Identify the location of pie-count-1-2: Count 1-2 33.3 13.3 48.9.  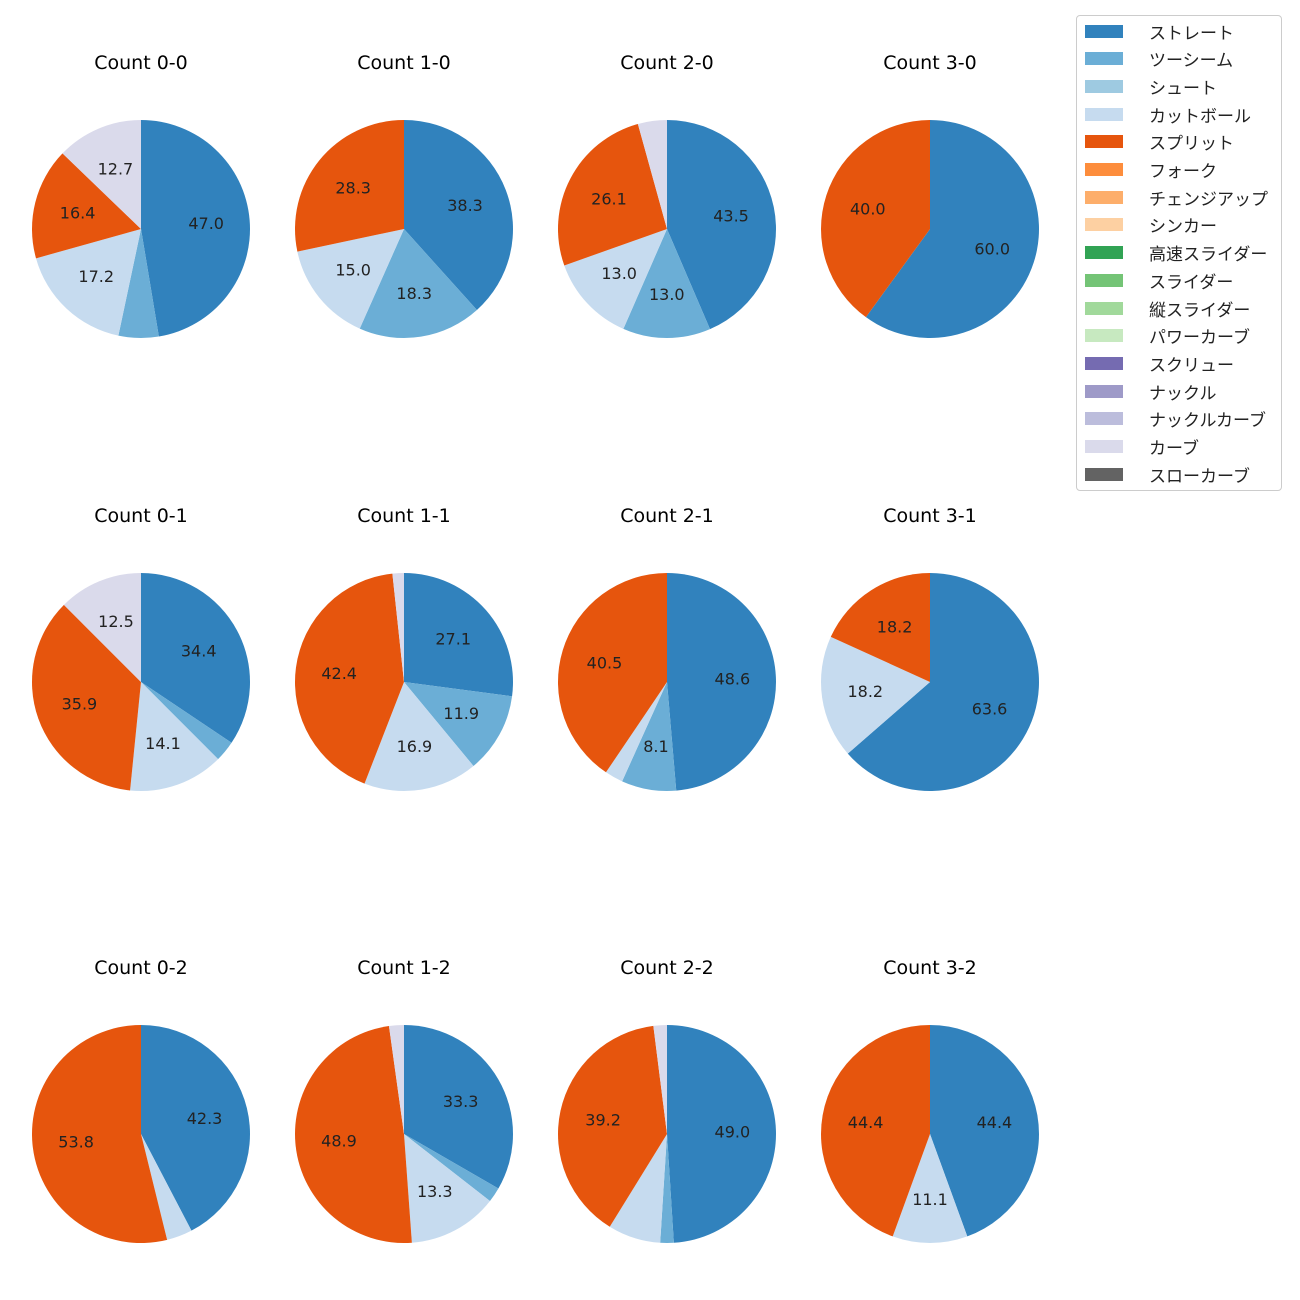
(404, 1100).